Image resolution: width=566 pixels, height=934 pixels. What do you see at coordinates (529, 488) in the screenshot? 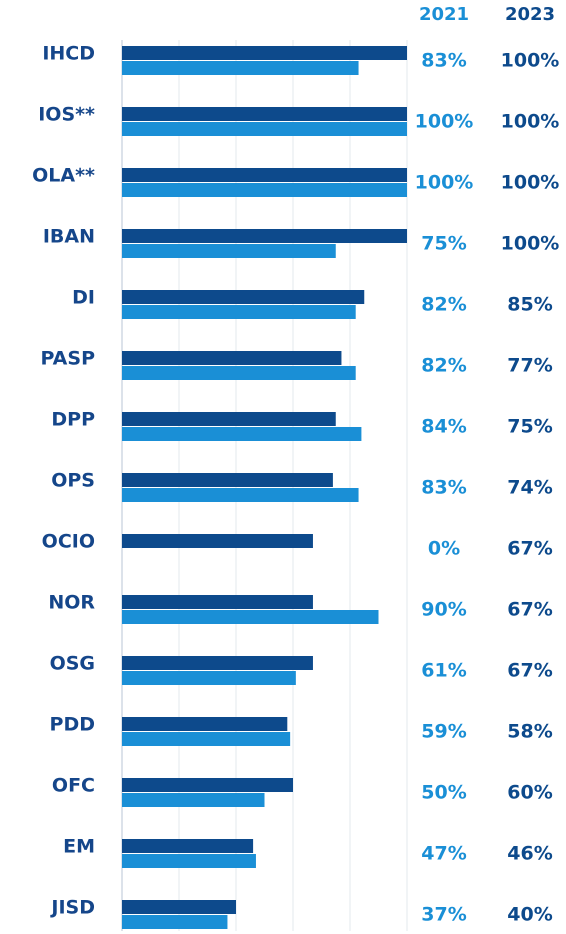
I see `value-label: 74%` at bounding box center [529, 488].